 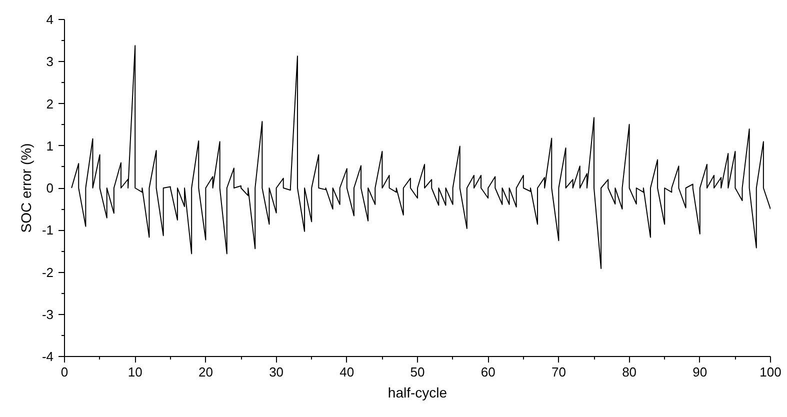 I want to click on y-tick-label: -4, so click(x=48, y=356).